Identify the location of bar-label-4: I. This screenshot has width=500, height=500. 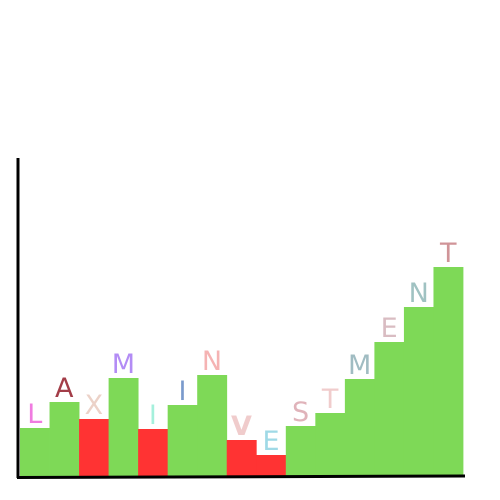
(153, 415).